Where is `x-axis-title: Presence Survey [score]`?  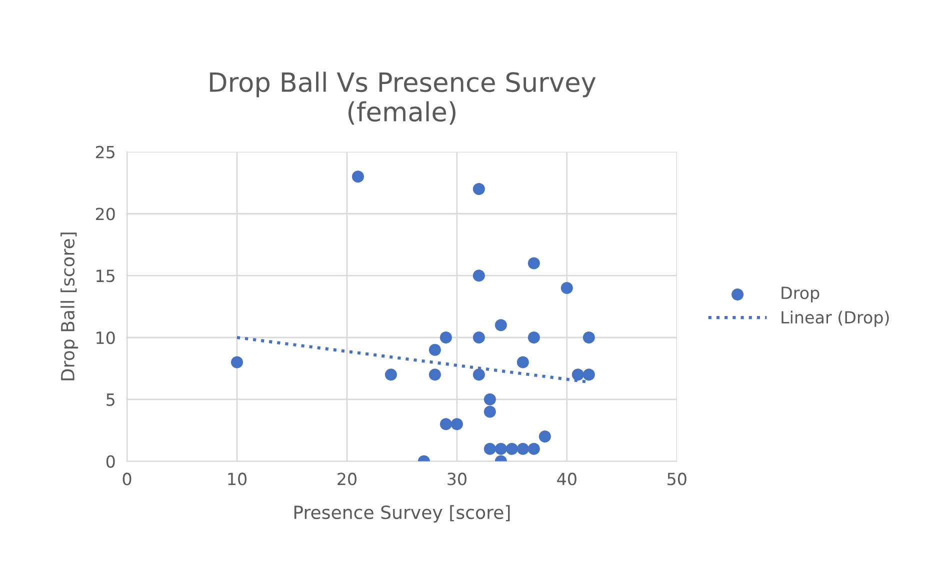
x-axis-title: Presence Survey [score] is located at coordinates (402, 514).